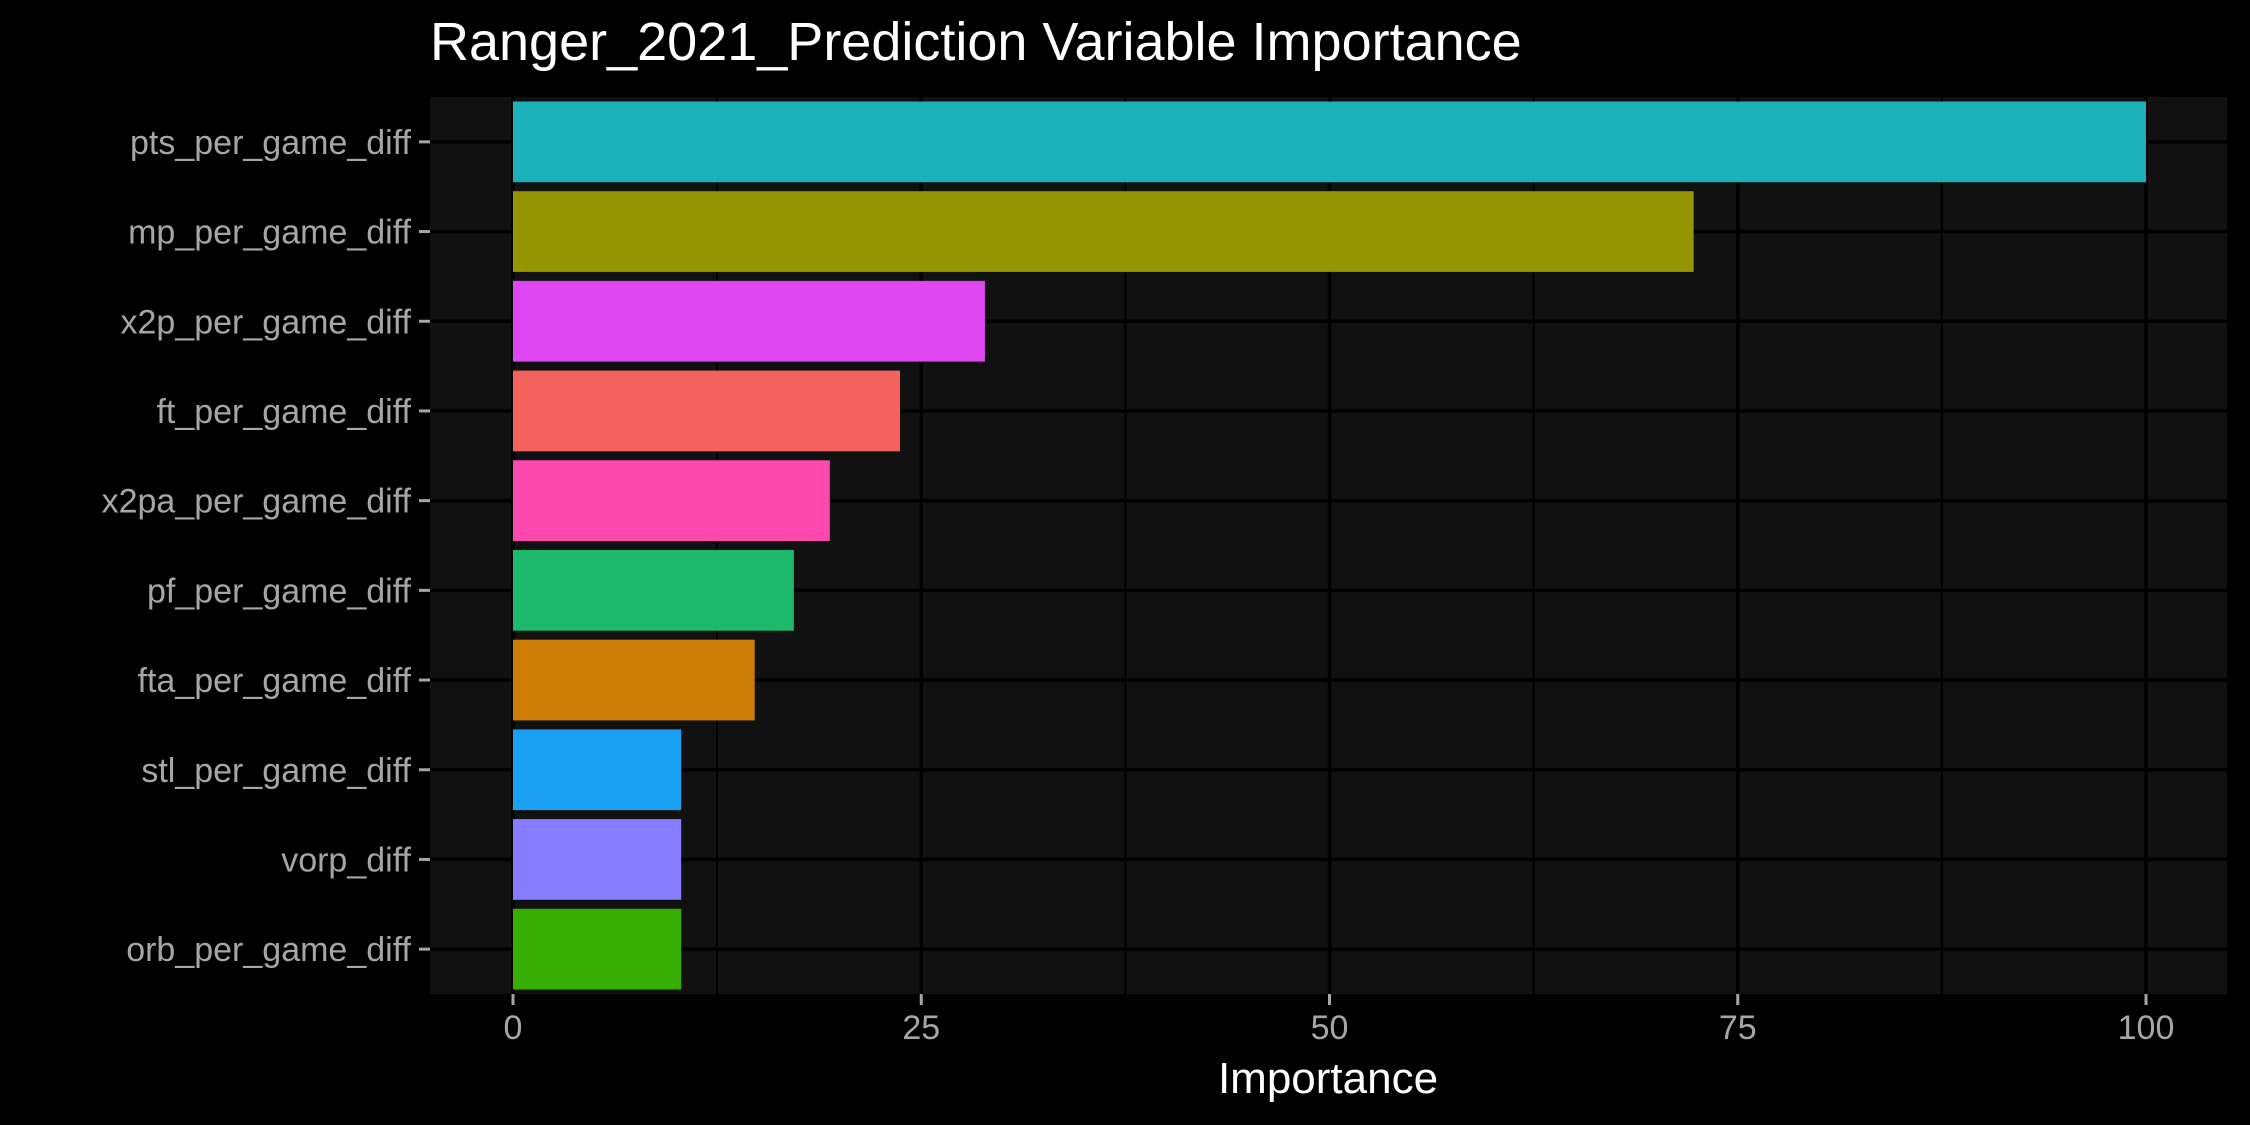 This screenshot has width=2250, height=1125. What do you see at coordinates (921, 1028) in the screenshot?
I see `x-tick-label: 25` at bounding box center [921, 1028].